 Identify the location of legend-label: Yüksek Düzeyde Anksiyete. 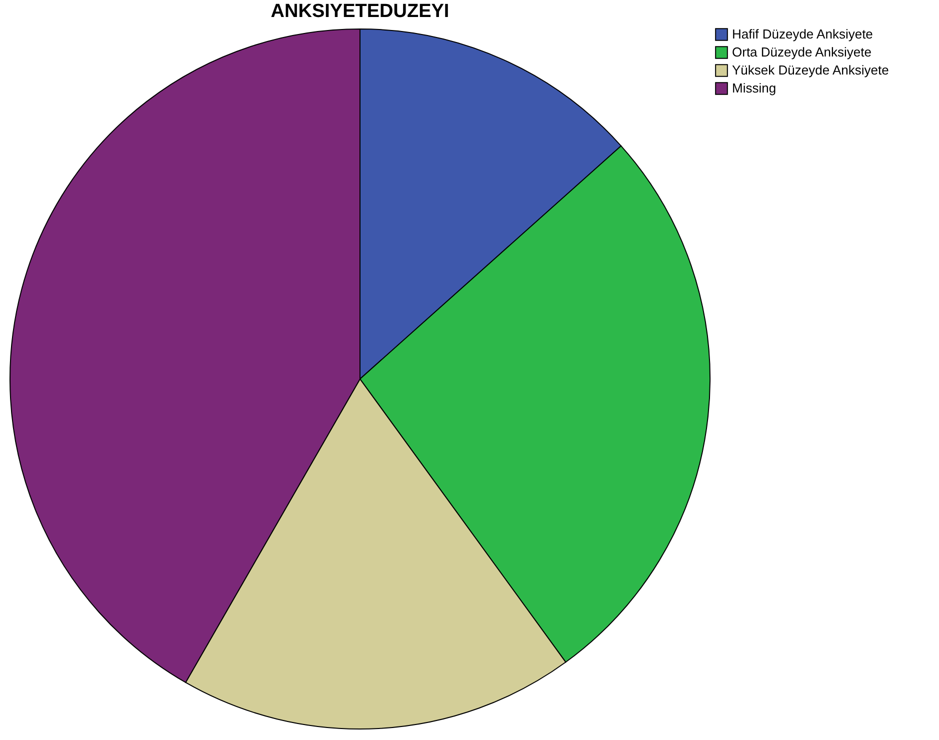
(810, 70).